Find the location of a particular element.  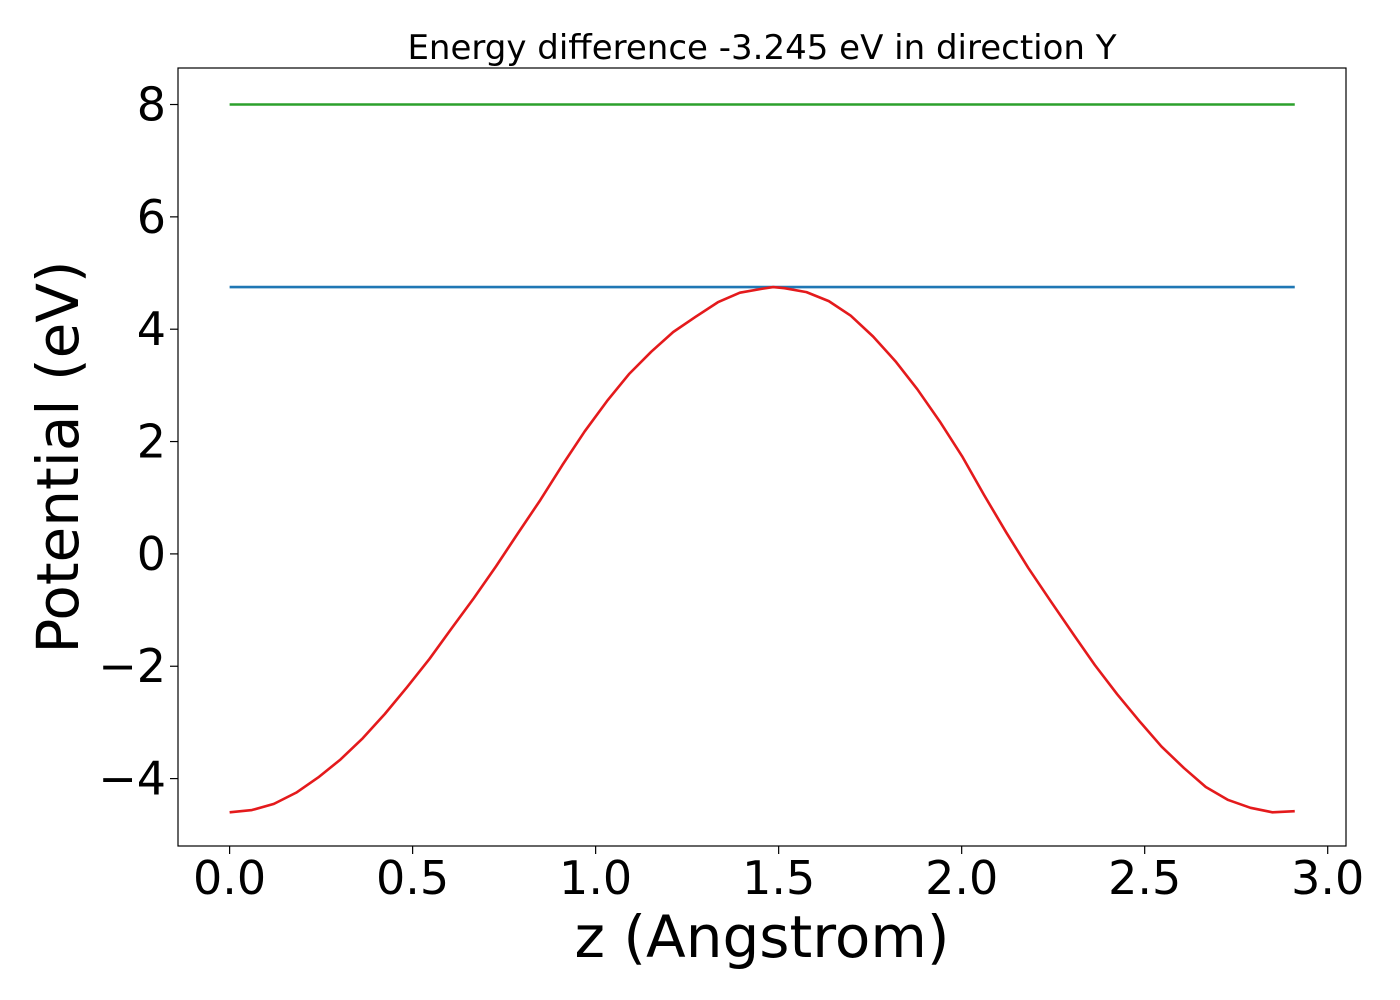

y-tick-label: 8 is located at coordinates (151, 105).